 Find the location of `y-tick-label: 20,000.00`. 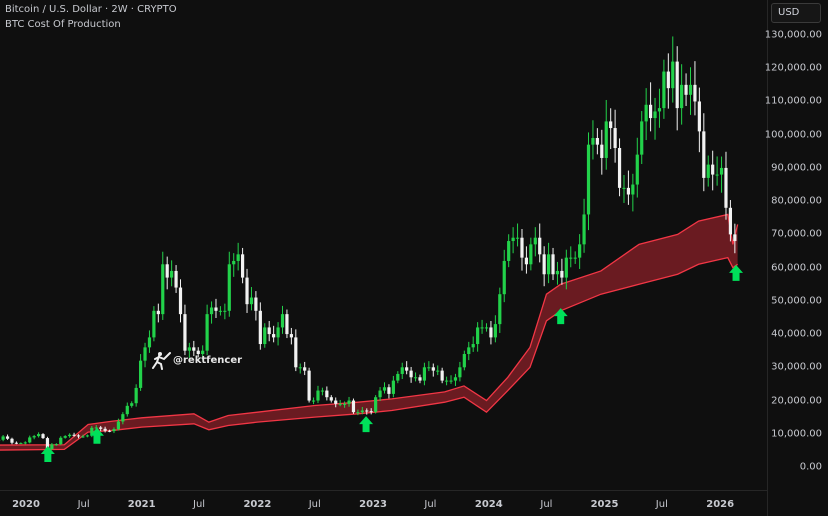

y-tick-label: 20,000.00 is located at coordinates (796, 401).